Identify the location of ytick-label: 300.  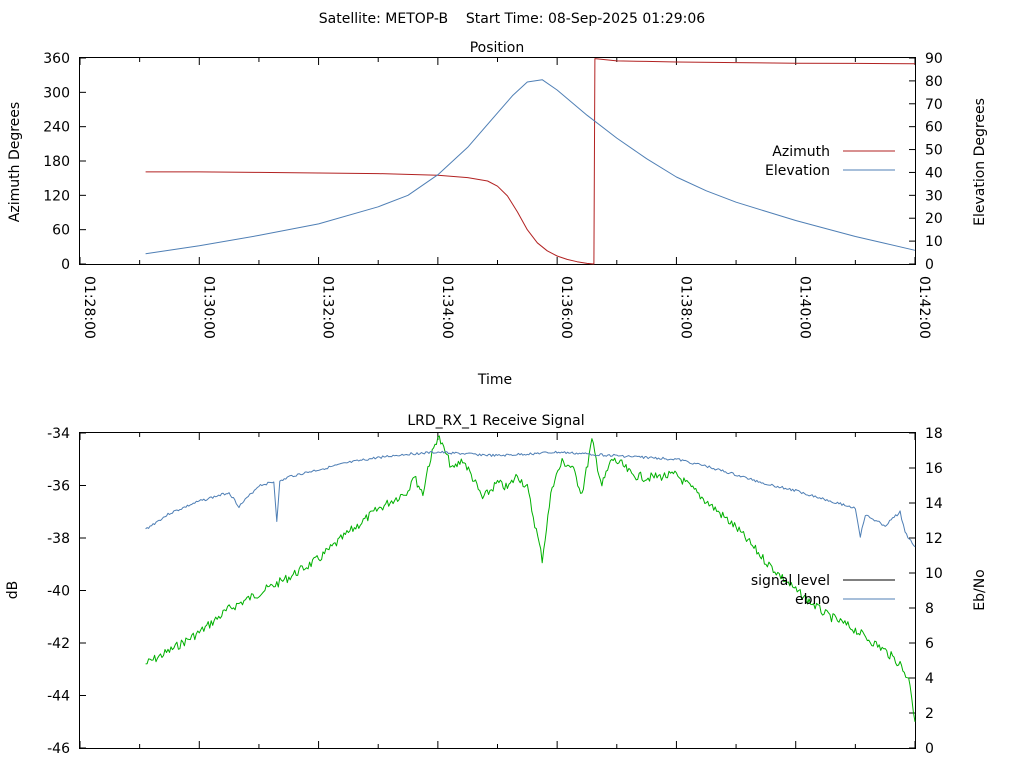
(56, 93).